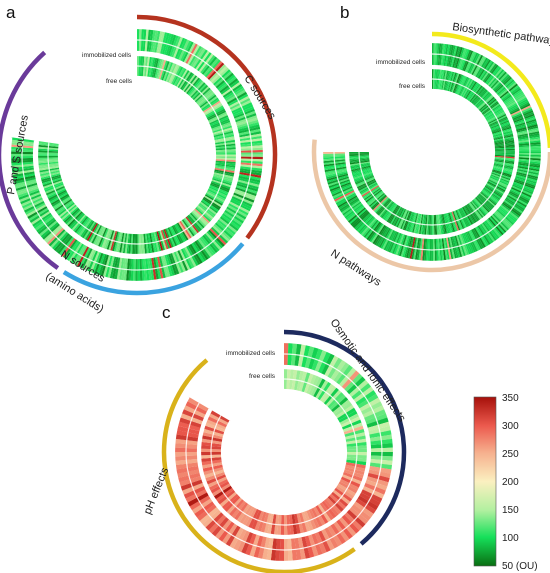 Image resolution: width=550 pixels, height=573 pixels. What do you see at coordinates (510, 398) in the screenshot?
I see `colorbar-tick: 350` at bounding box center [510, 398].